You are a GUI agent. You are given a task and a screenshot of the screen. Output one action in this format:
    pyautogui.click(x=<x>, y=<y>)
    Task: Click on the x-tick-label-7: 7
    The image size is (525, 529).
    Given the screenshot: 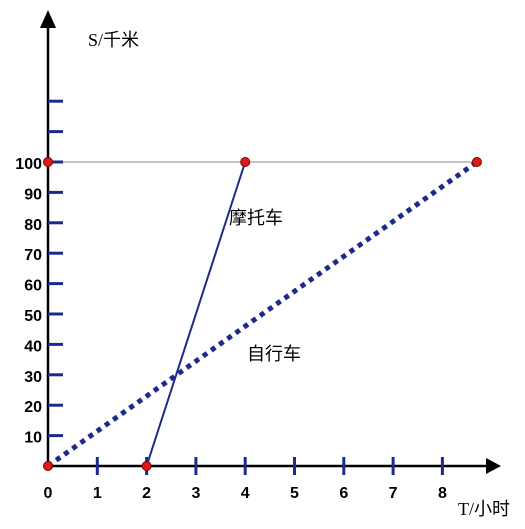 What is the action you would take?
    pyautogui.click(x=393, y=493)
    